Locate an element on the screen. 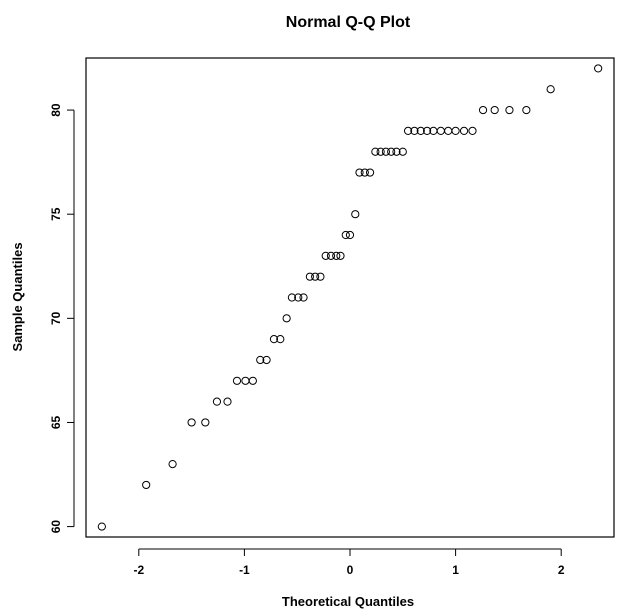  y-axis: 60 65 70 75 80 is located at coordinates (62, 318).